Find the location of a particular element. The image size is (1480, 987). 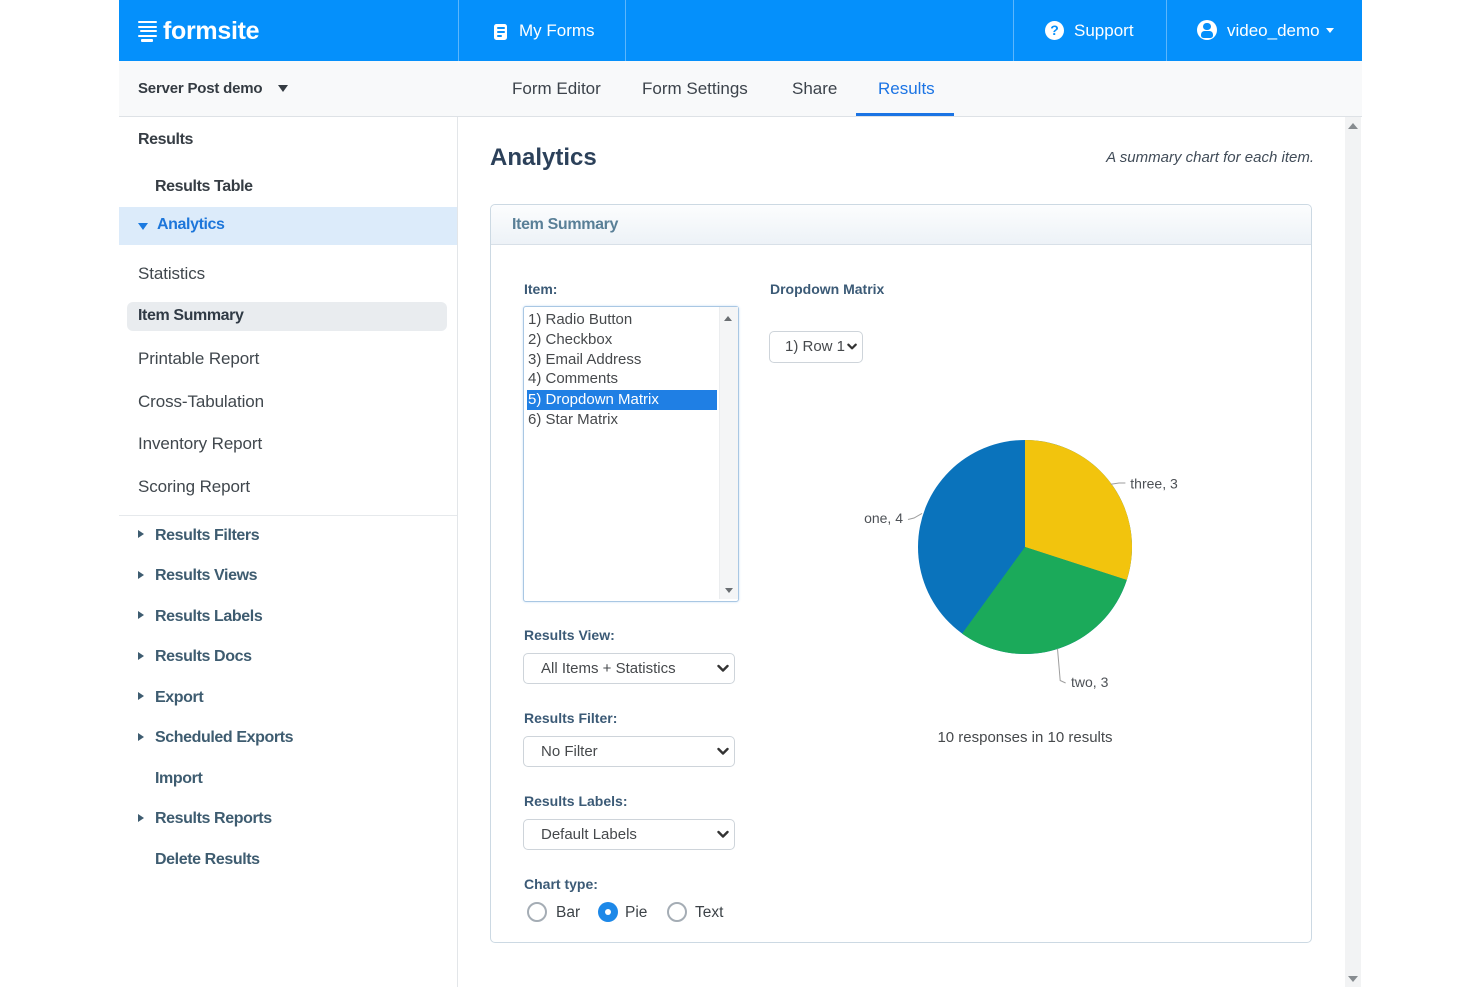

svg-text: two, 3 is located at coordinates (1090, 682).